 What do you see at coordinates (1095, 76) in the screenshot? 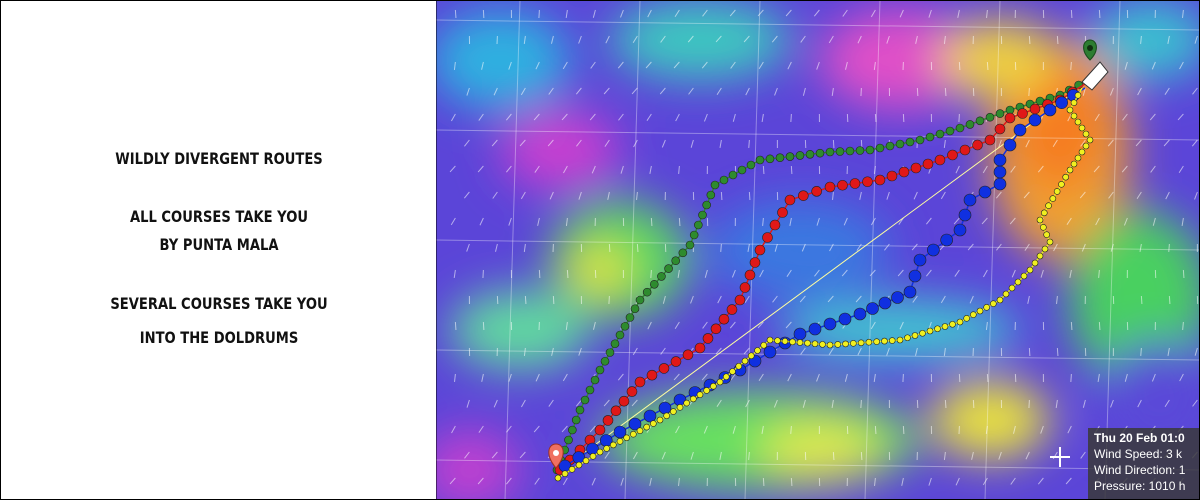
I see `finish-flag` at bounding box center [1095, 76].